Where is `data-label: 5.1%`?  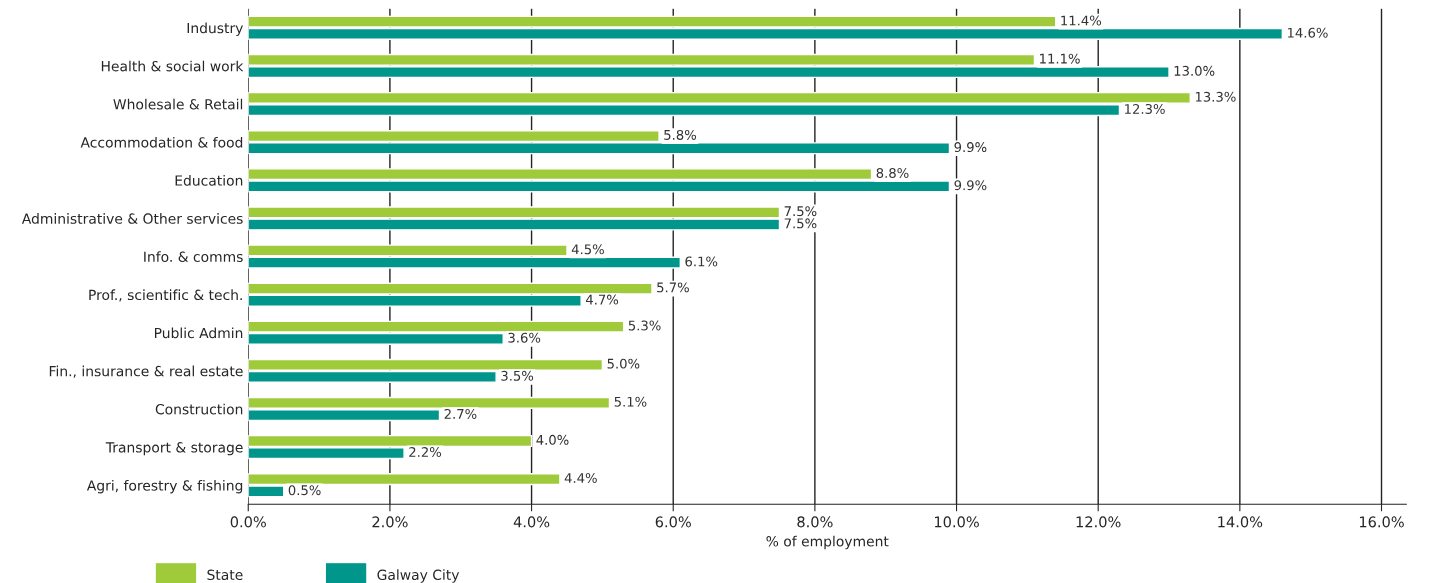
data-label: 5.1% is located at coordinates (630, 401).